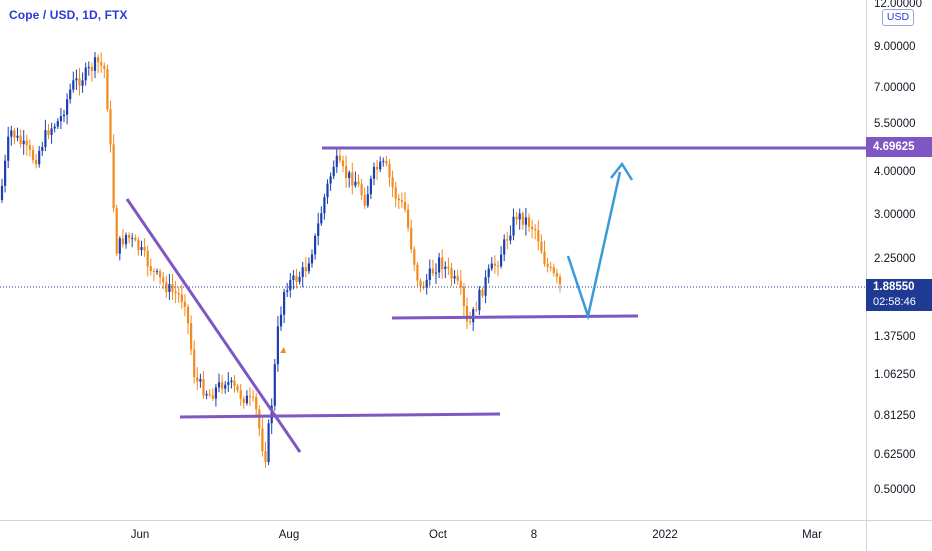 The width and height of the screenshot is (932, 551). What do you see at coordinates (895, 375) in the screenshot?
I see `price-tick: 1.06250` at bounding box center [895, 375].